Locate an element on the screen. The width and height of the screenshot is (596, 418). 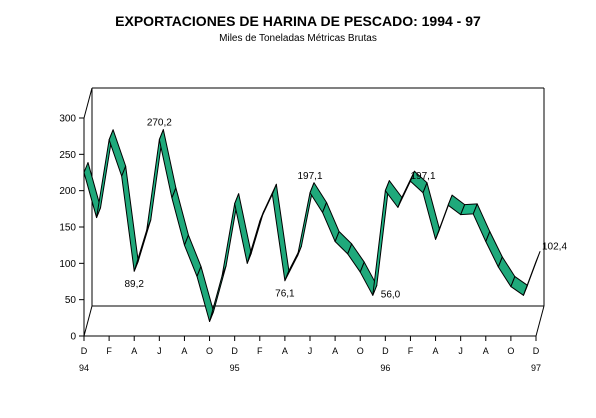
data-label: 56,0 is located at coordinates (391, 294).